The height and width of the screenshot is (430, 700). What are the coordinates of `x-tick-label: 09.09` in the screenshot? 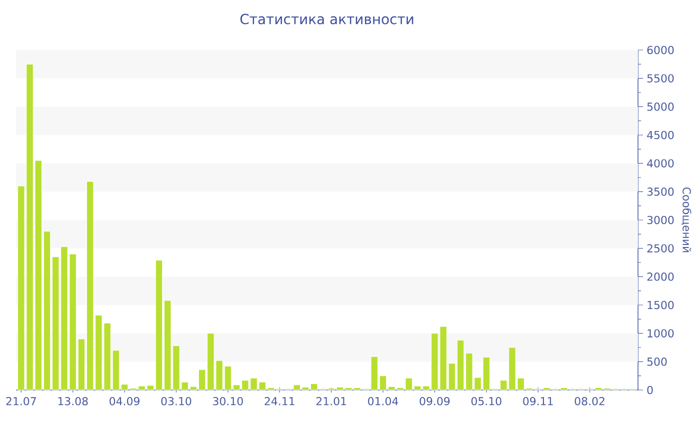 It's located at (435, 401).